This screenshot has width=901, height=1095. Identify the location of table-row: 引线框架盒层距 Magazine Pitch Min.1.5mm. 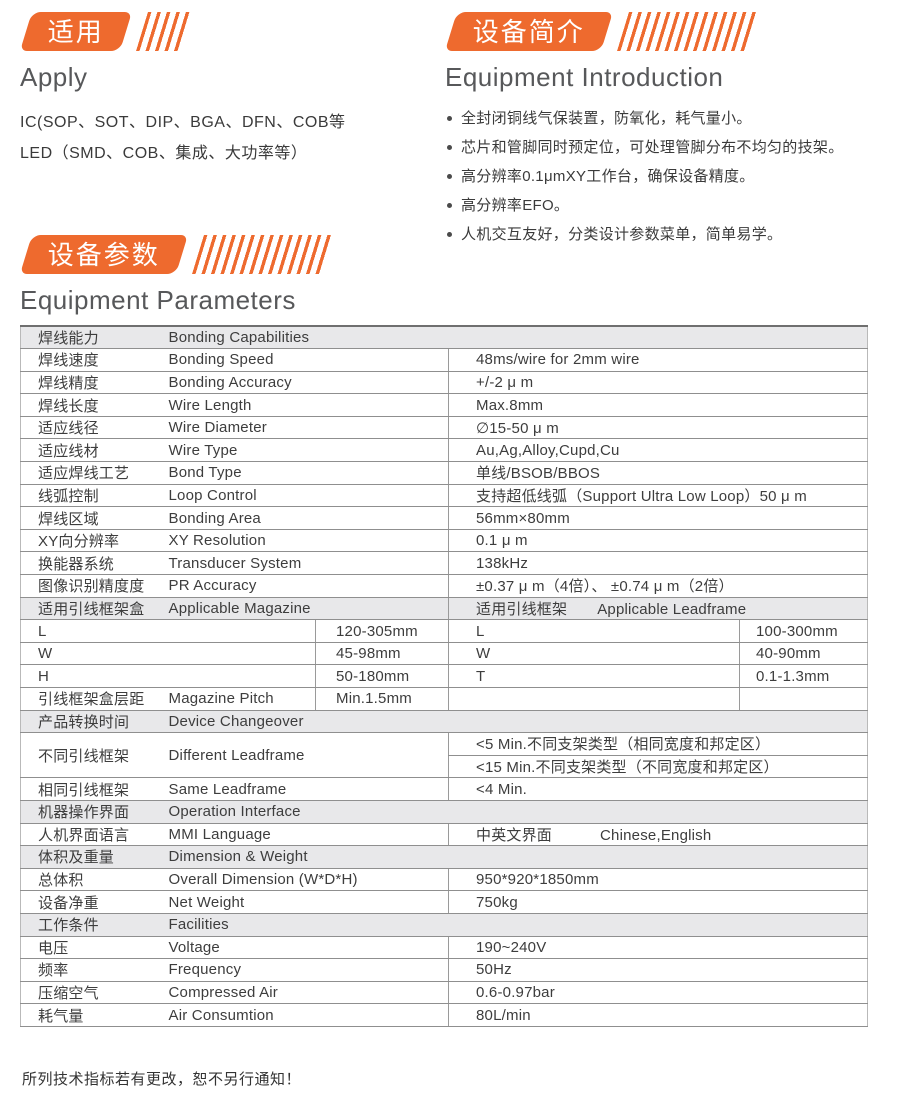
(444, 699).